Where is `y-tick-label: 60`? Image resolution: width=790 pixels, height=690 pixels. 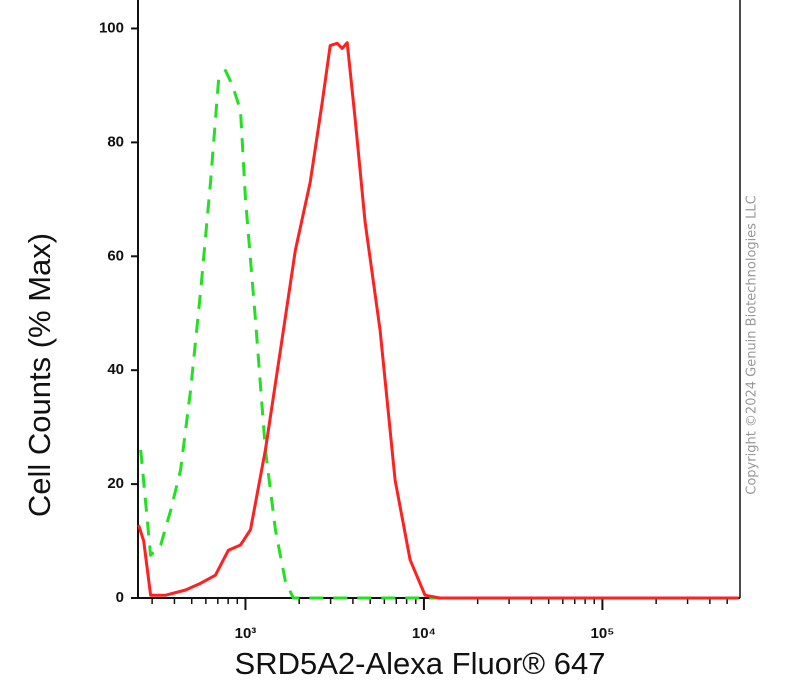
y-tick-label: 60 is located at coordinates (115, 255).